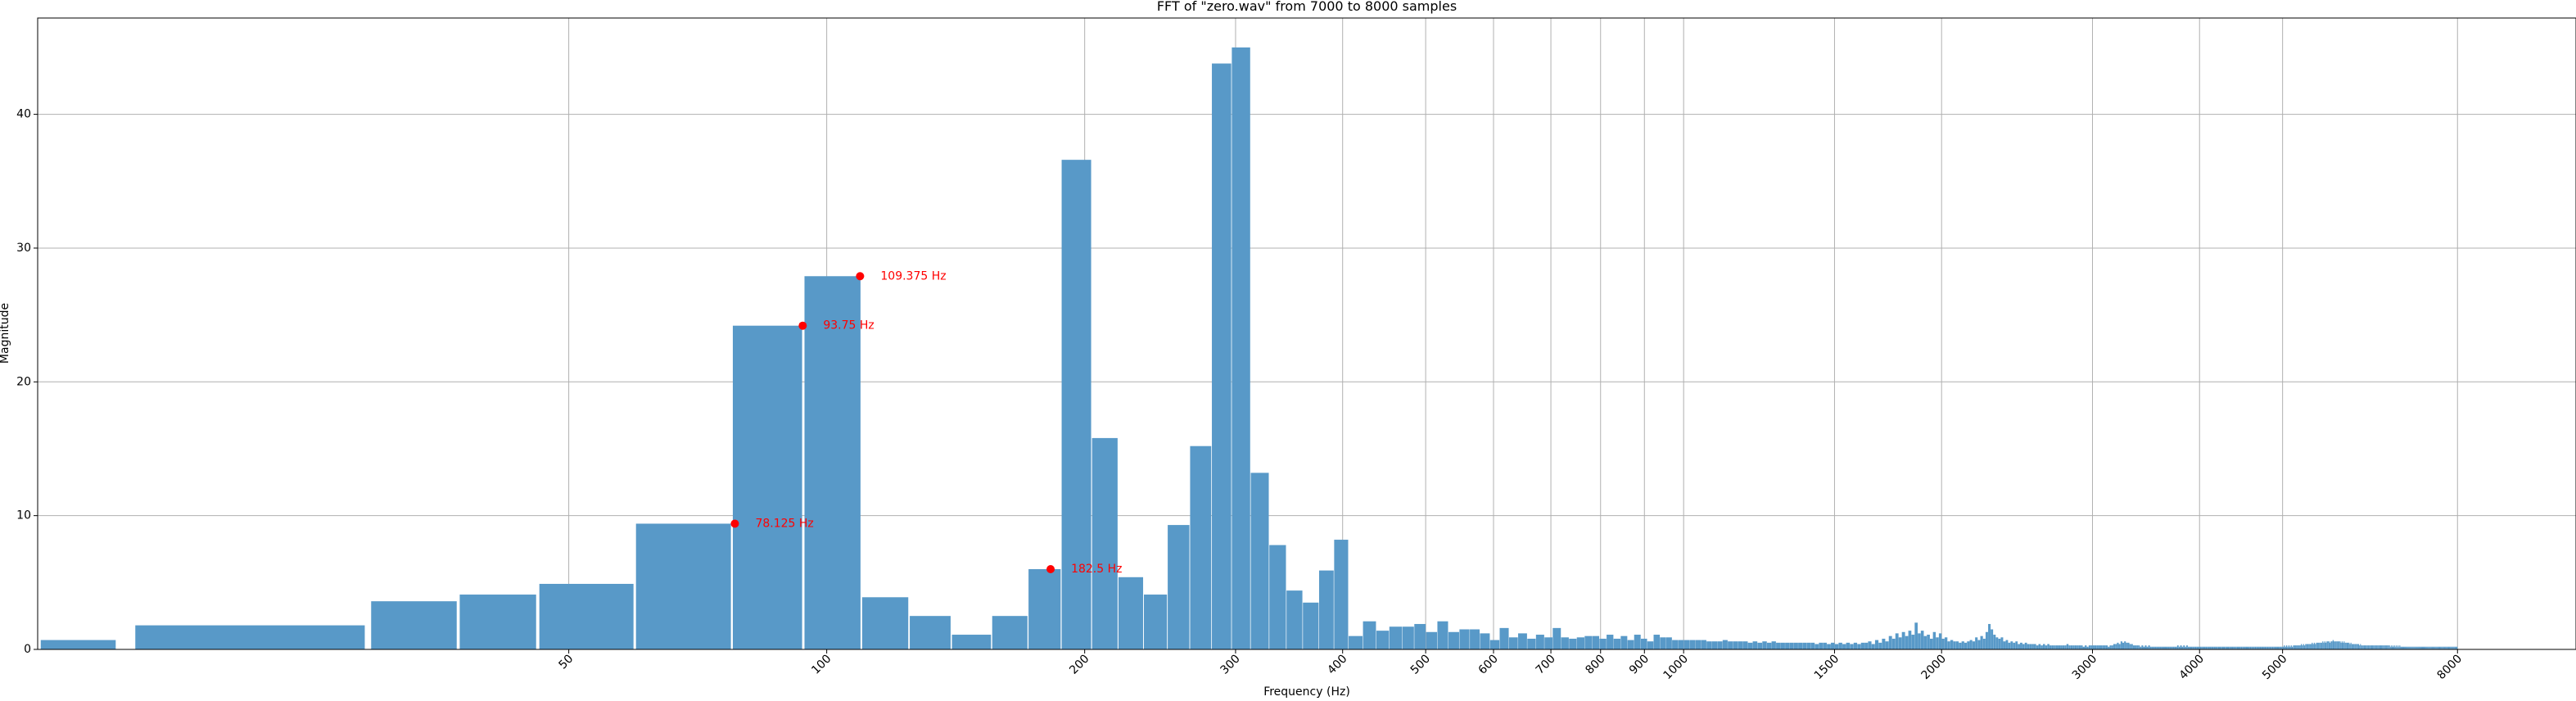  Describe the element at coordinates (734, 523) in the screenshot. I see `peak-marker` at that location.